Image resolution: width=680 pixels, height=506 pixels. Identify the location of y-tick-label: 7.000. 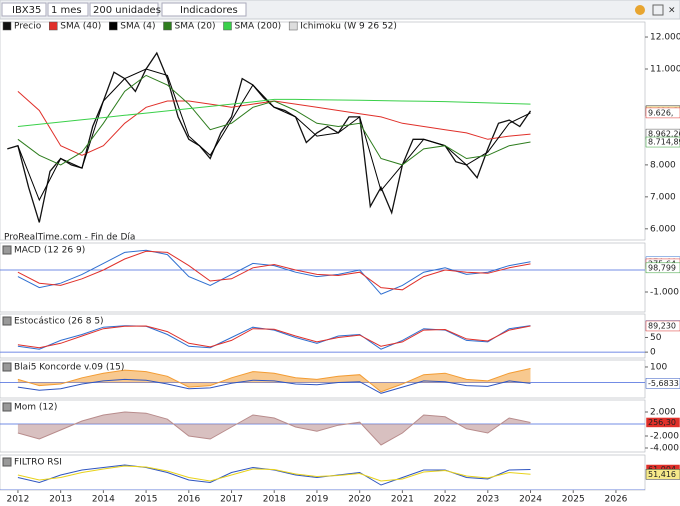
(663, 197).